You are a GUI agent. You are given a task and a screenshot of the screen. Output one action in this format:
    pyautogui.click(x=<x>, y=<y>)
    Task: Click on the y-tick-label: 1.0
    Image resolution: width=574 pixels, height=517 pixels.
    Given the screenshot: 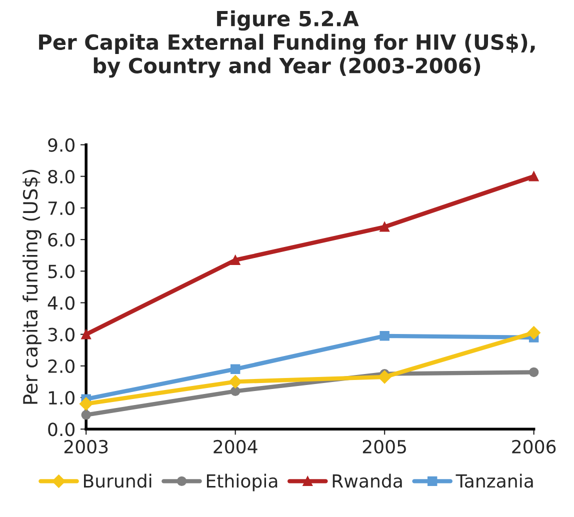 What is the action you would take?
    pyautogui.click(x=61, y=397)
    